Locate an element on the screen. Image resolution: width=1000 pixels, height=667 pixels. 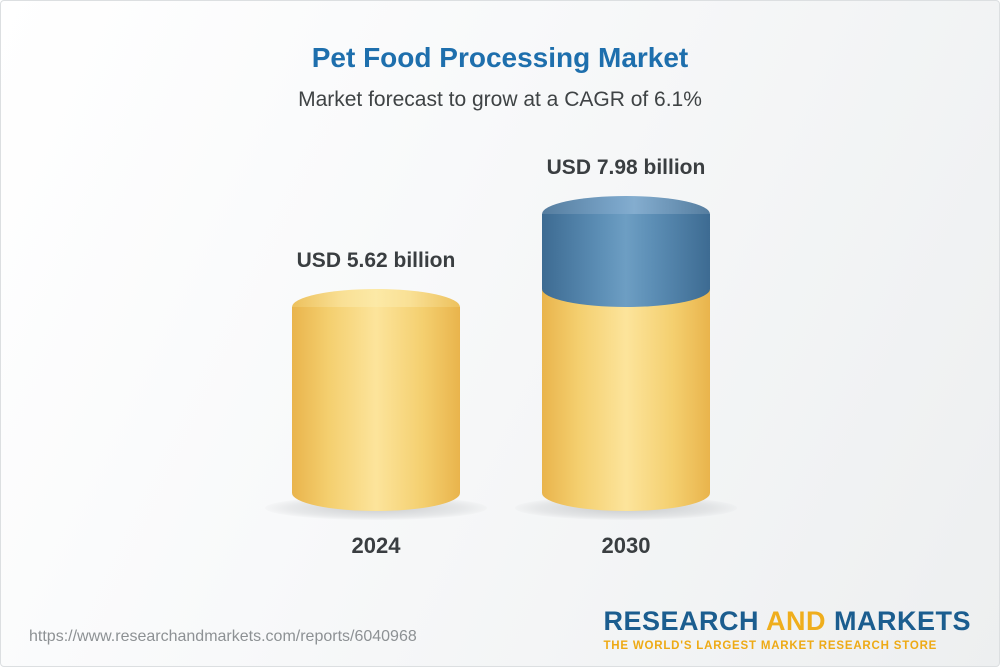
bar-group-2030: USD 7.98 billion is located at coordinates (626, 333).